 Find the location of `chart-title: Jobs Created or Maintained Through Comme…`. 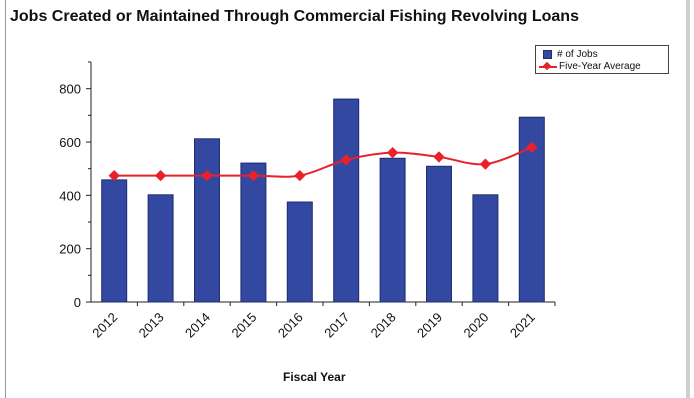

chart-title: Jobs Created or Maintained Through Comme… is located at coordinates (294, 16).